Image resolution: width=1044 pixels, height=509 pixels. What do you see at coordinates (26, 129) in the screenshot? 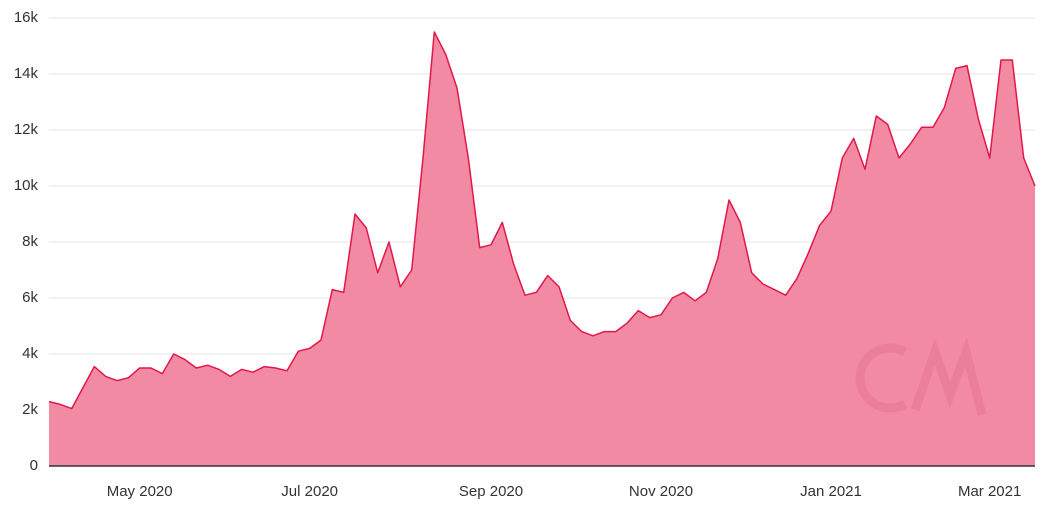
I see `y-tick-label: 12k` at bounding box center [26, 129].